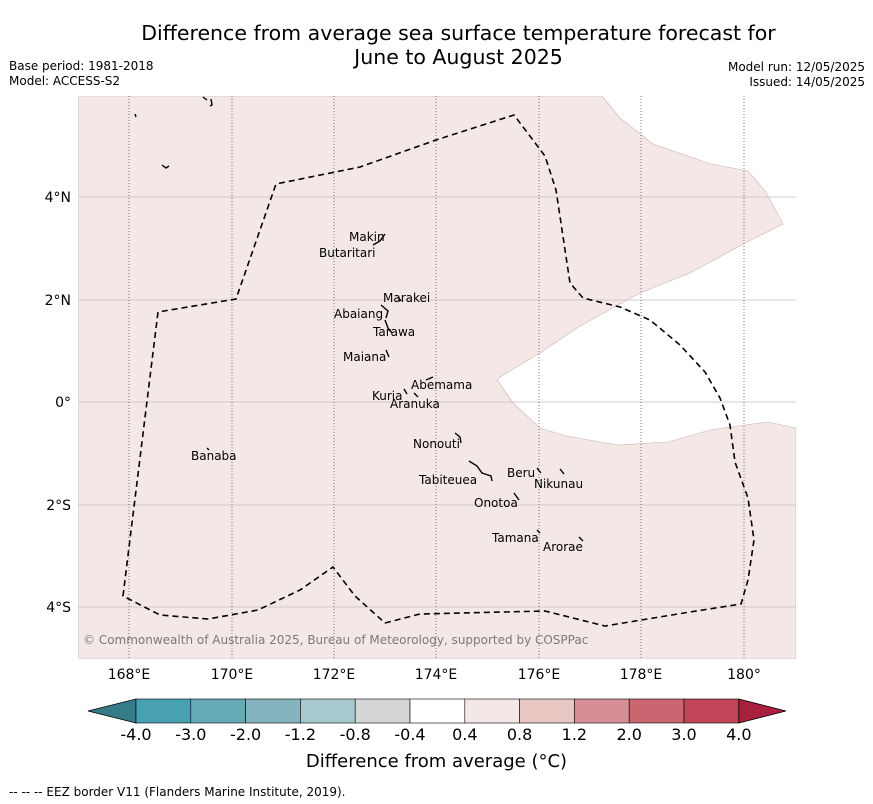  I want to click on lon-tick-168e: 168°E, so click(129, 675).